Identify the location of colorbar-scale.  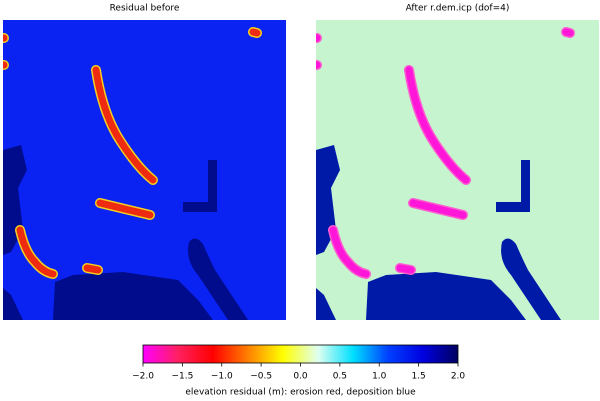
(300, 354).